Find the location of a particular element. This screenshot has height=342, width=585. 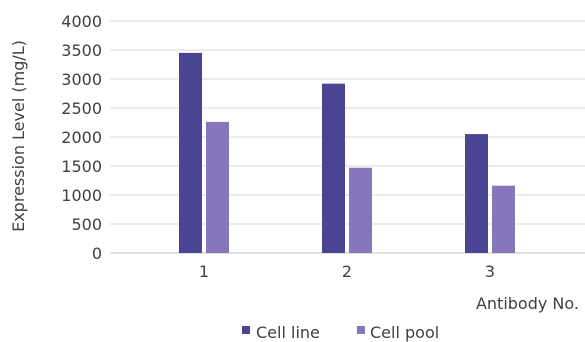

y-tick-labels: 0 500 1000 1500 2000 2500 3000 3500 4000 is located at coordinates (81, 137).